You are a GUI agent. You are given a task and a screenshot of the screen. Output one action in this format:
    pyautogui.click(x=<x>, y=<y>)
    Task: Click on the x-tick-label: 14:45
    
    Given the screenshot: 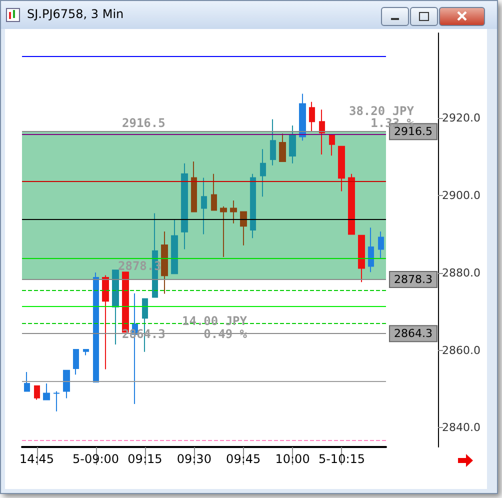 What is the action you would take?
    pyautogui.click(x=36, y=459)
    